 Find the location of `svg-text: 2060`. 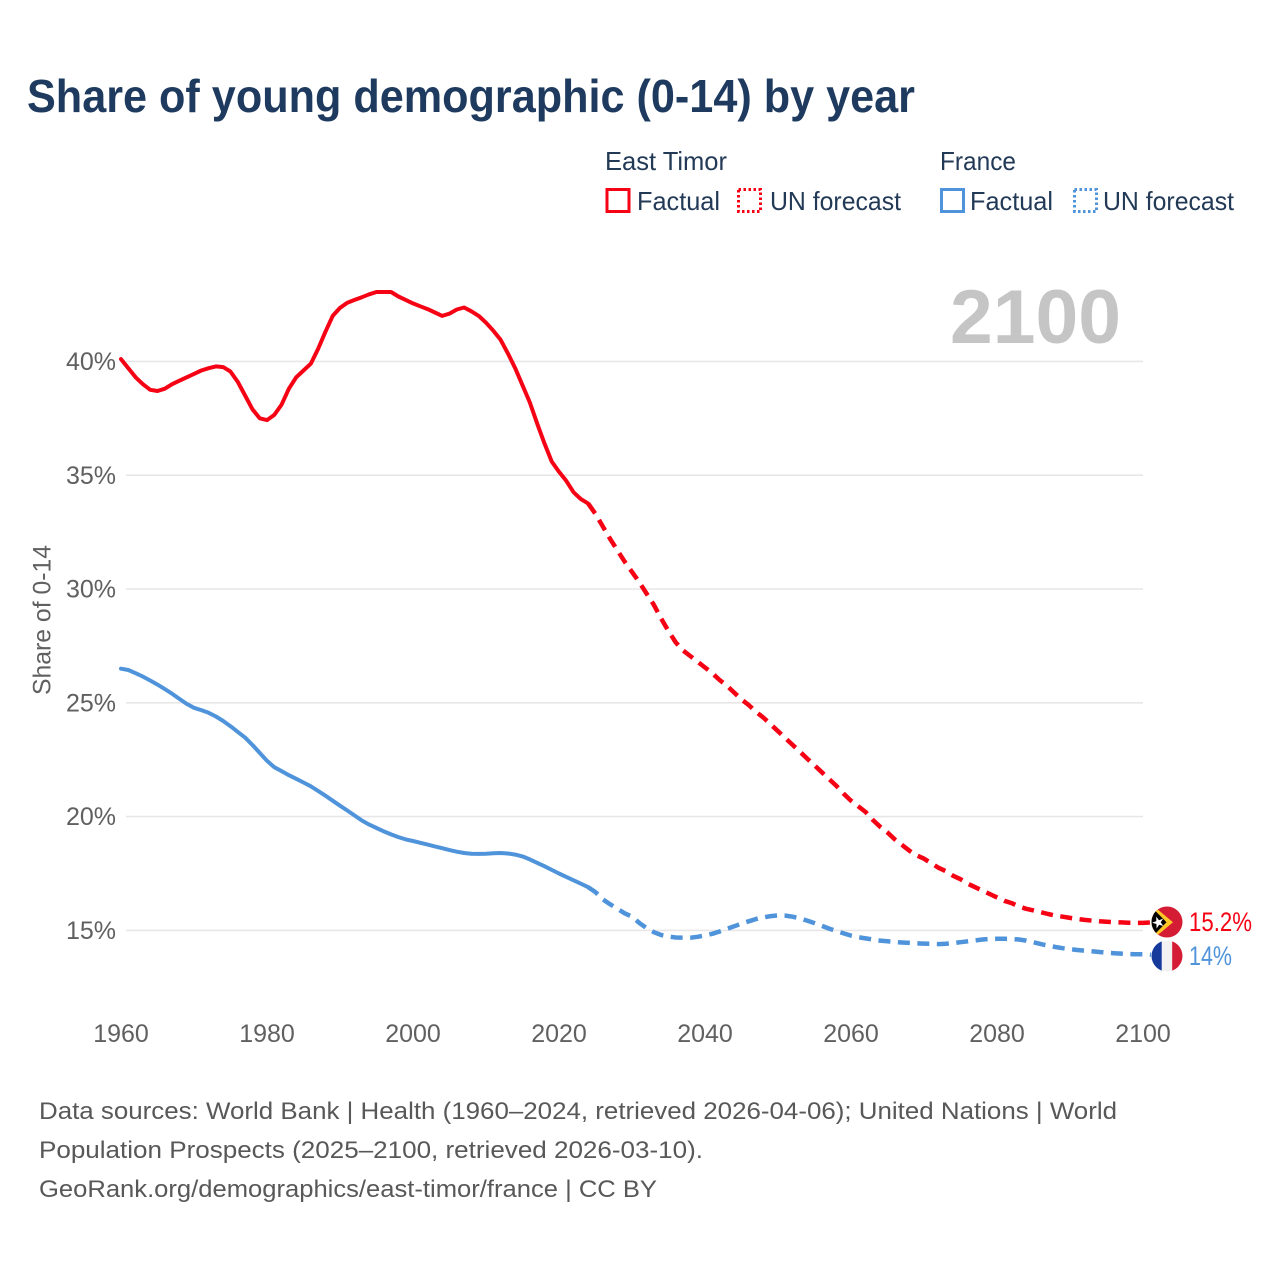

svg-text: 2060 is located at coordinates (851, 1034).